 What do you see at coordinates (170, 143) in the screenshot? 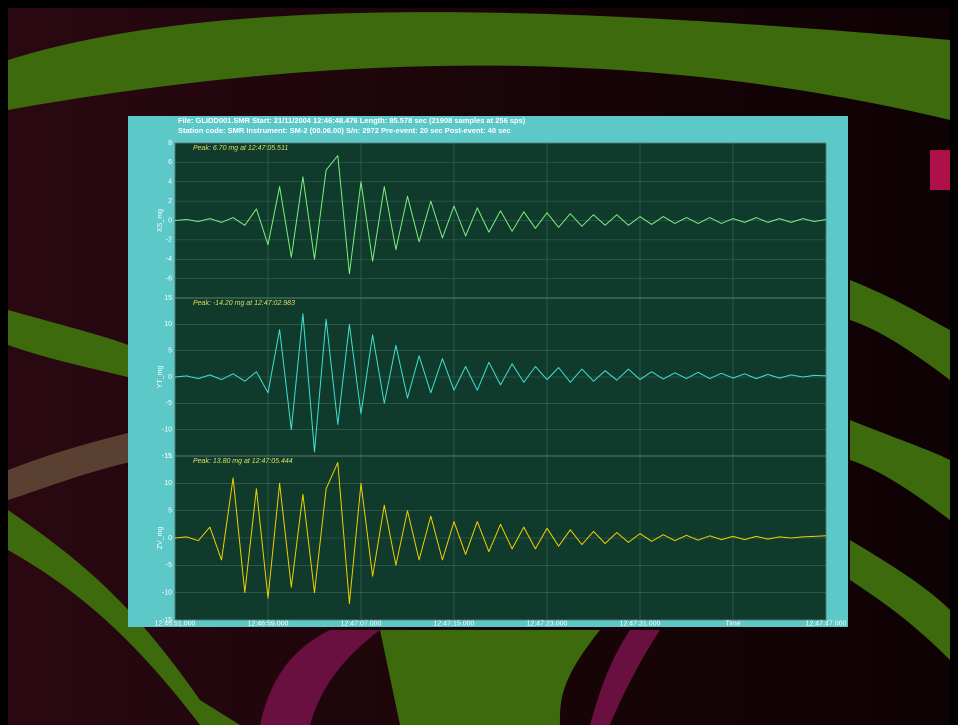
I see `y-tick-label: 8` at bounding box center [170, 143].